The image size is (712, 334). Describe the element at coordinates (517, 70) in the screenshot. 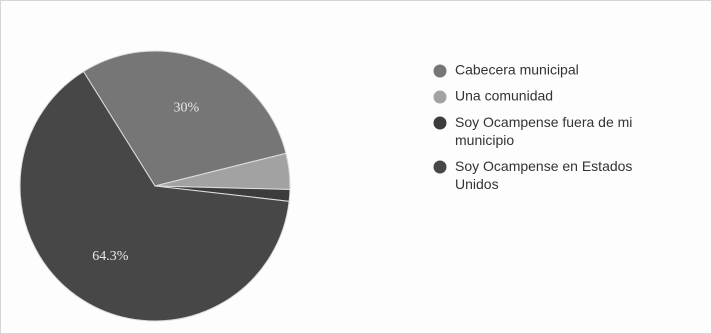

I see `legend-label: Cabecera municipal` at that location.